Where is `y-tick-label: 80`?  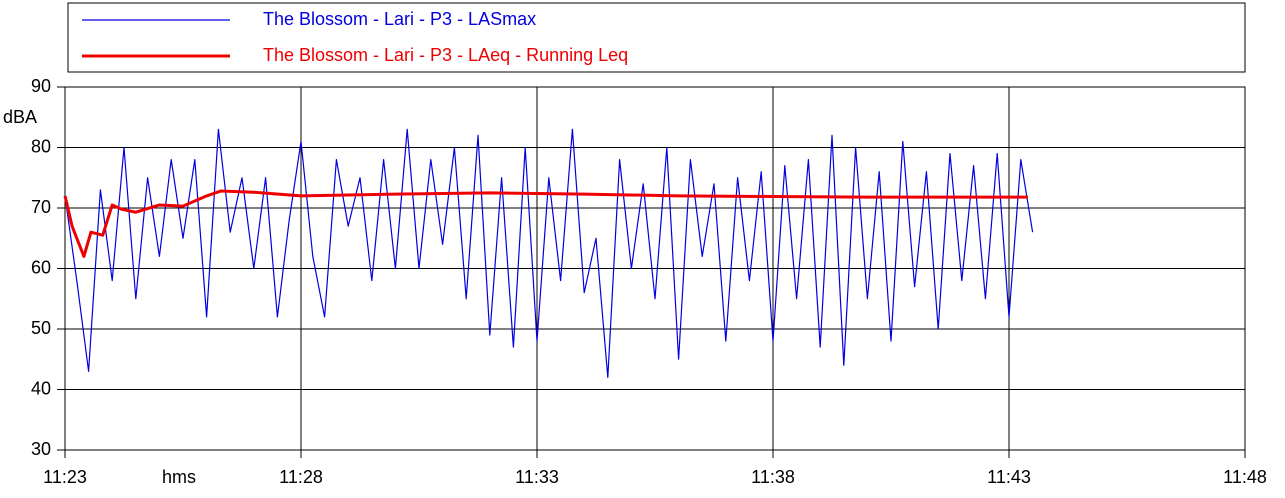 y-tick-label: 80 is located at coordinates (41, 146).